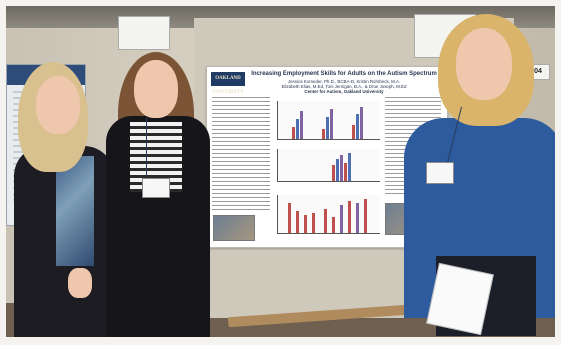  I want to click on pinned-note, so click(144, 33).